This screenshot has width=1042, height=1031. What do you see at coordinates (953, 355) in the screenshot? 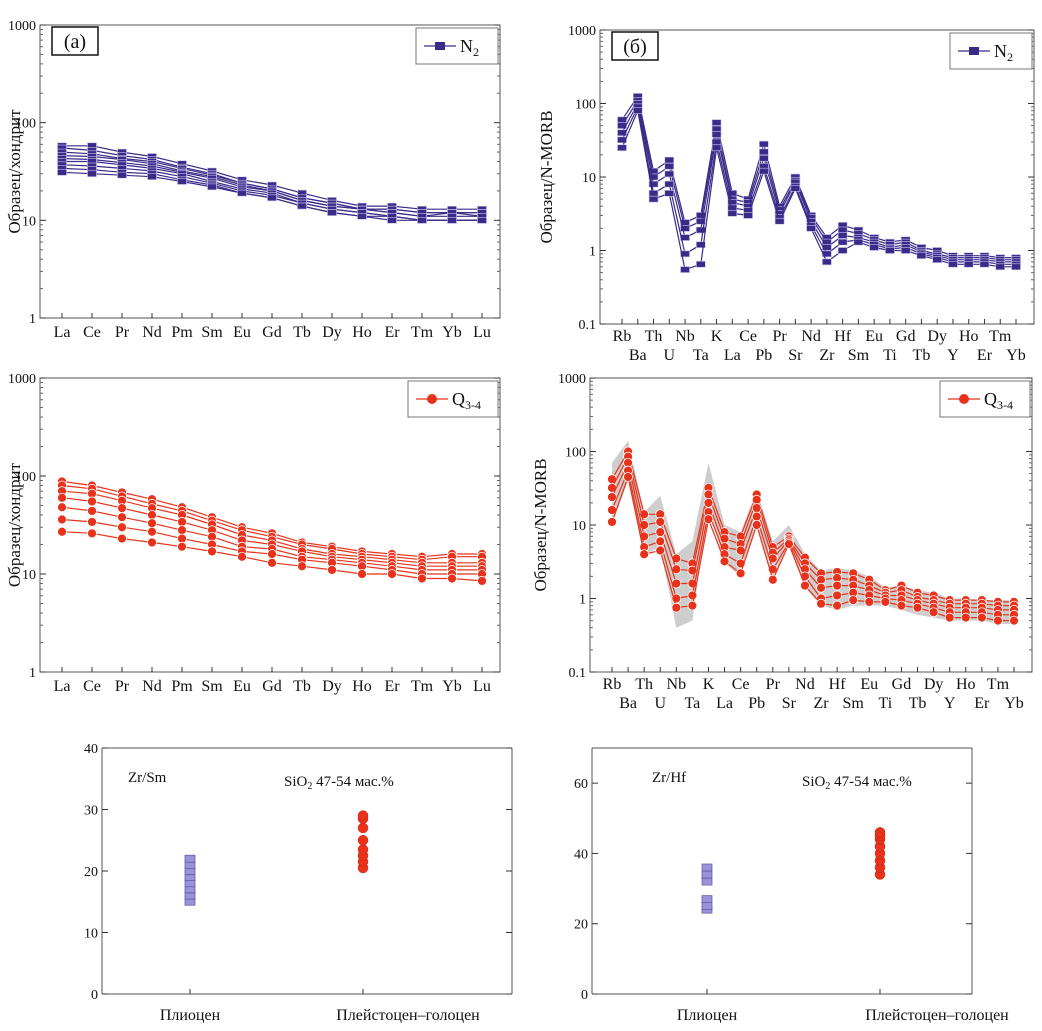
I see `x-tick-label: Y` at bounding box center [953, 355].